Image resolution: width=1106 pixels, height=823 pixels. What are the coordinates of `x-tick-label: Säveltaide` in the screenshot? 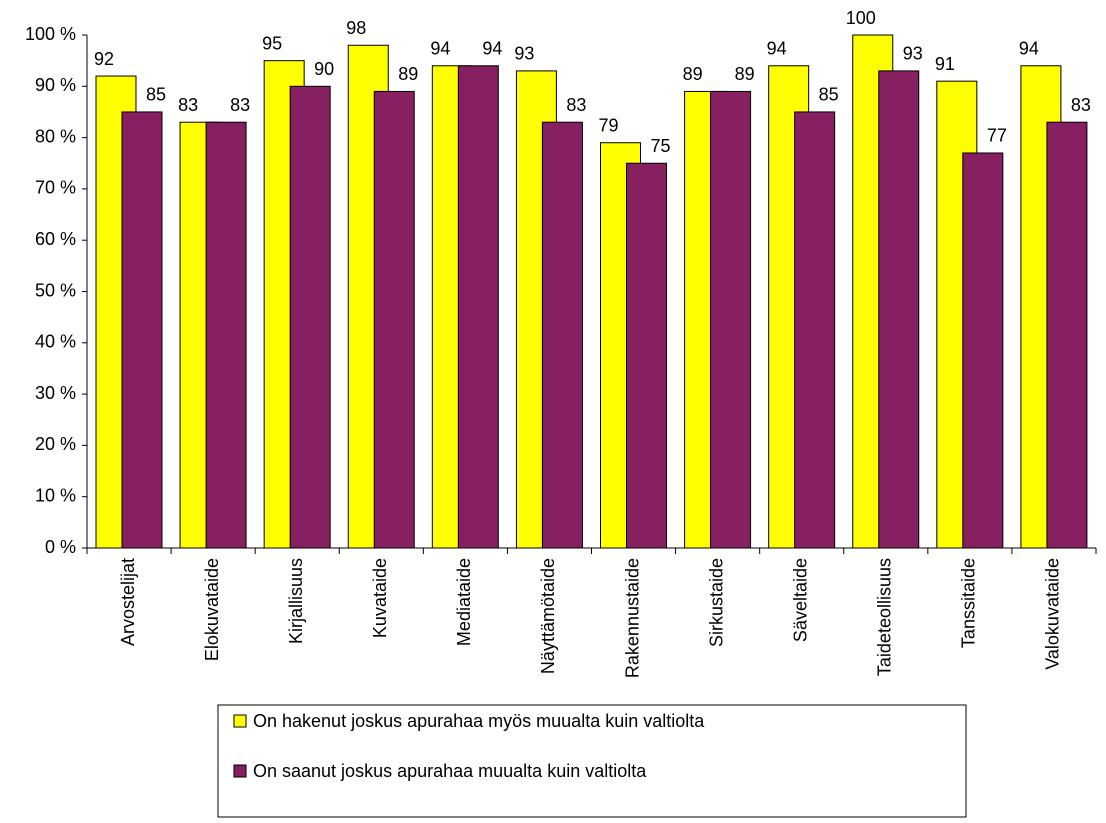 It's located at (800, 600).